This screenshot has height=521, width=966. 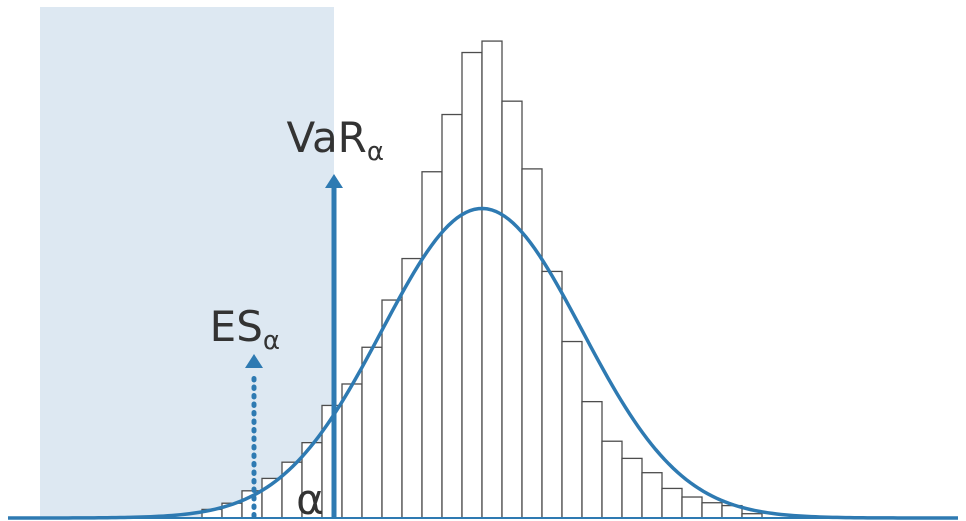 What do you see at coordinates (334, 181) in the screenshot?
I see `var-arrow-head` at bounding box center [334, 181].